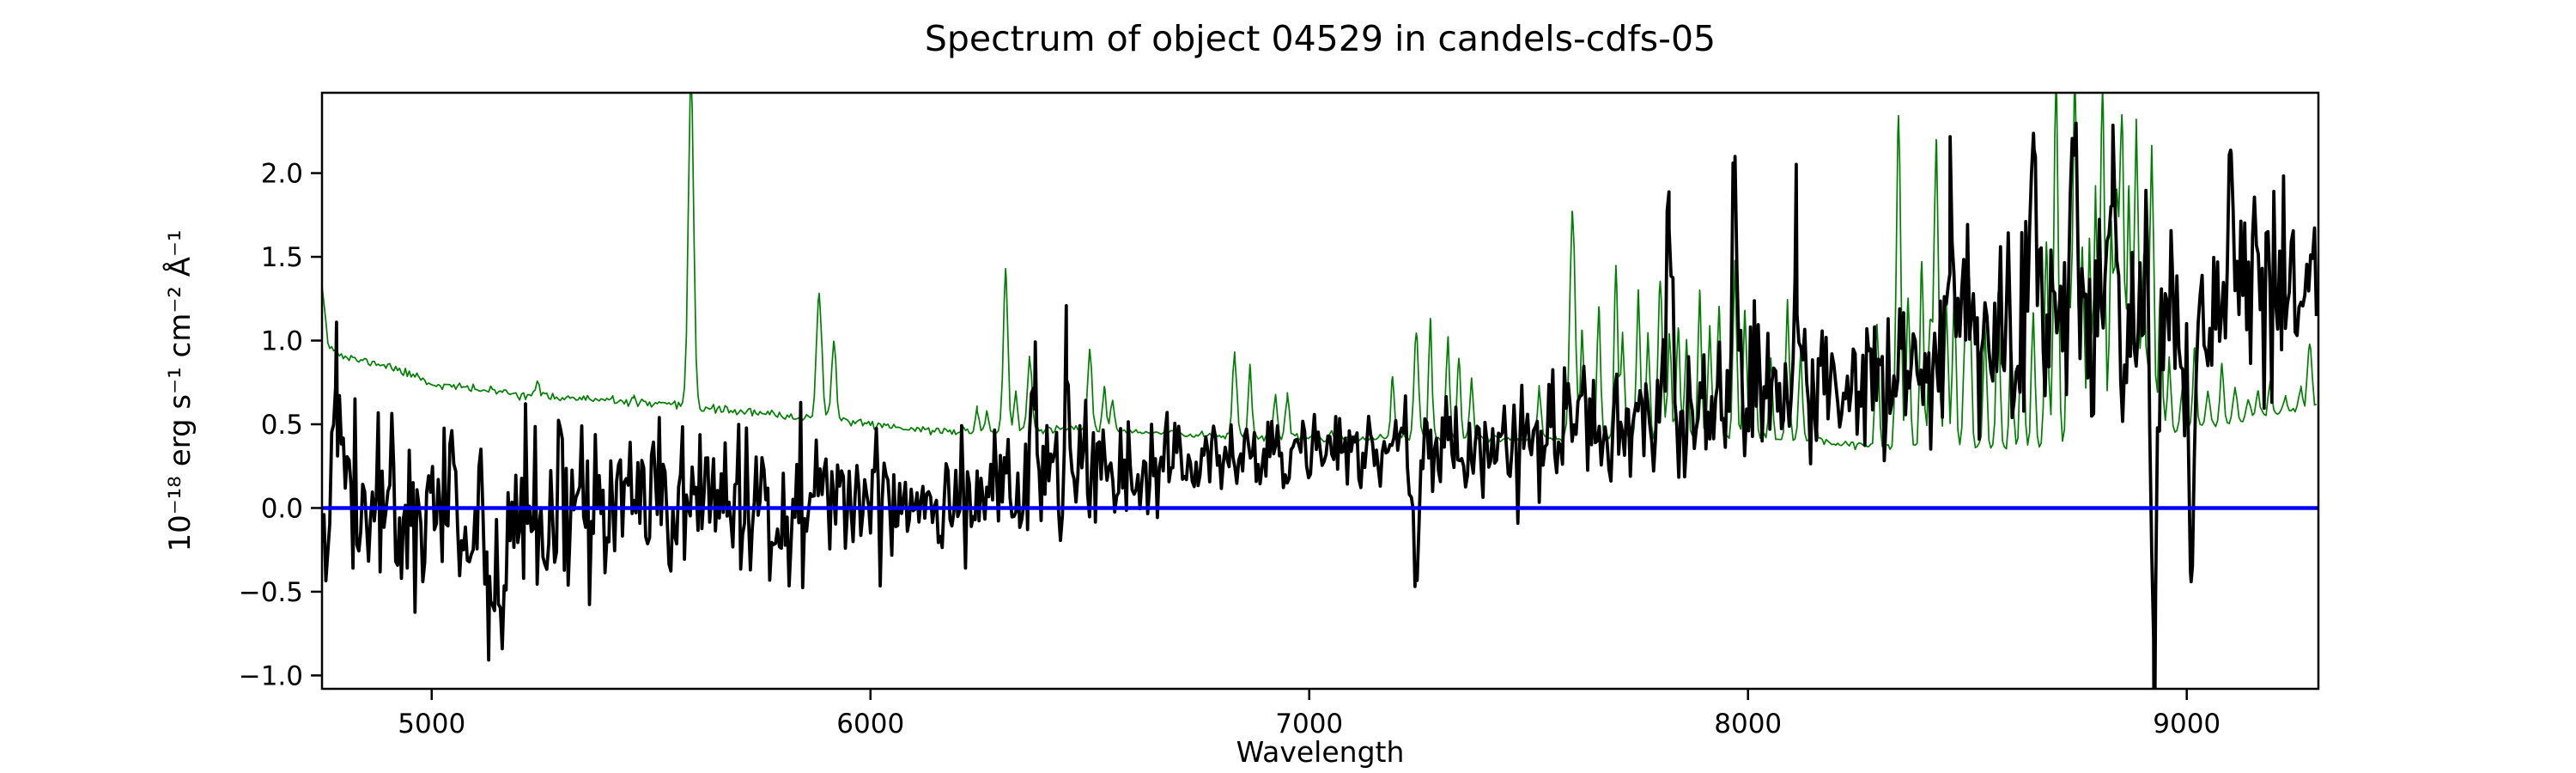 This screenshot has height=773, width=2576. Describe the element at coordinates (282, 257) in the screenshot. I see `y-tick-label: 1.5` at that location.